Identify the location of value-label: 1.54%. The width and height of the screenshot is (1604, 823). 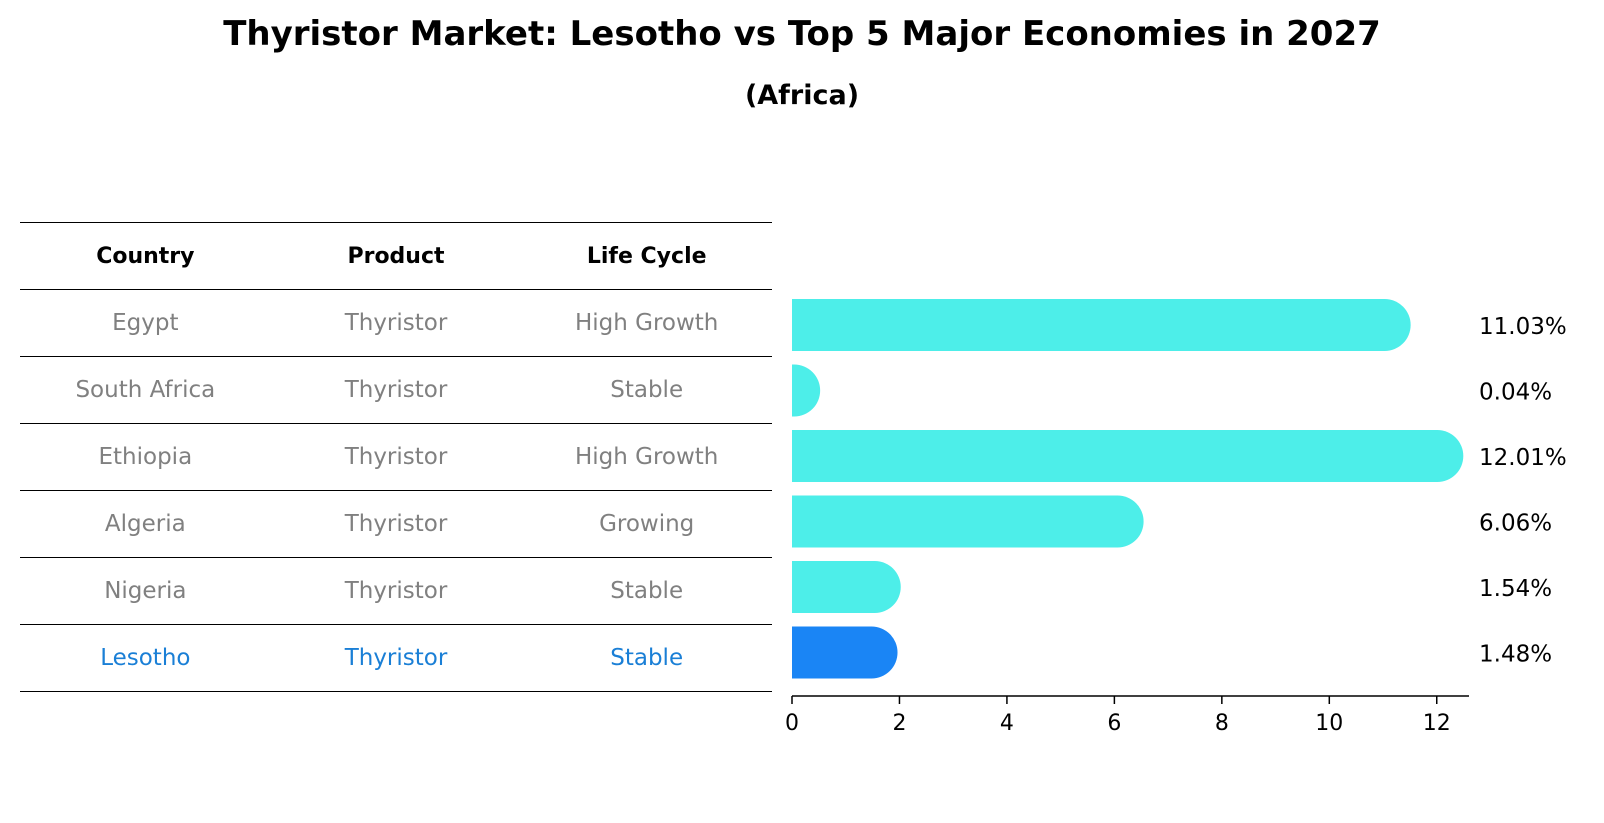
(1515, 589).